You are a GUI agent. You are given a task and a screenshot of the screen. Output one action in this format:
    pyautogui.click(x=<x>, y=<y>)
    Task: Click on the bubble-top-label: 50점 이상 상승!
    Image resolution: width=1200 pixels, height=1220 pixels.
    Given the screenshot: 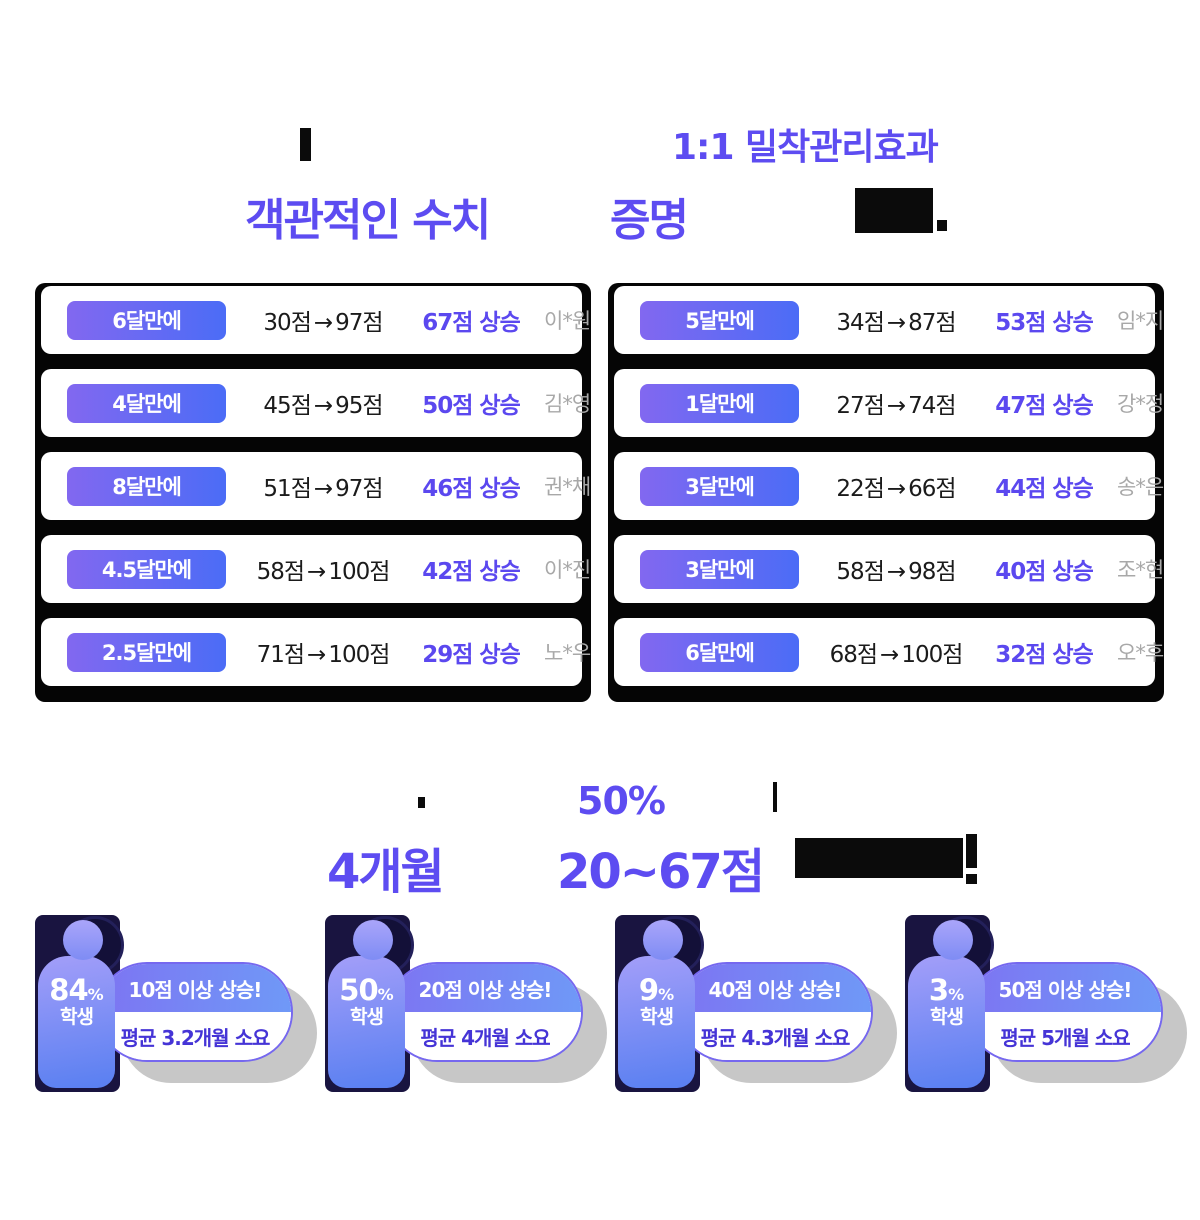 What is the action you would take?
    pyautogui.click(x=1065, y=988)
    